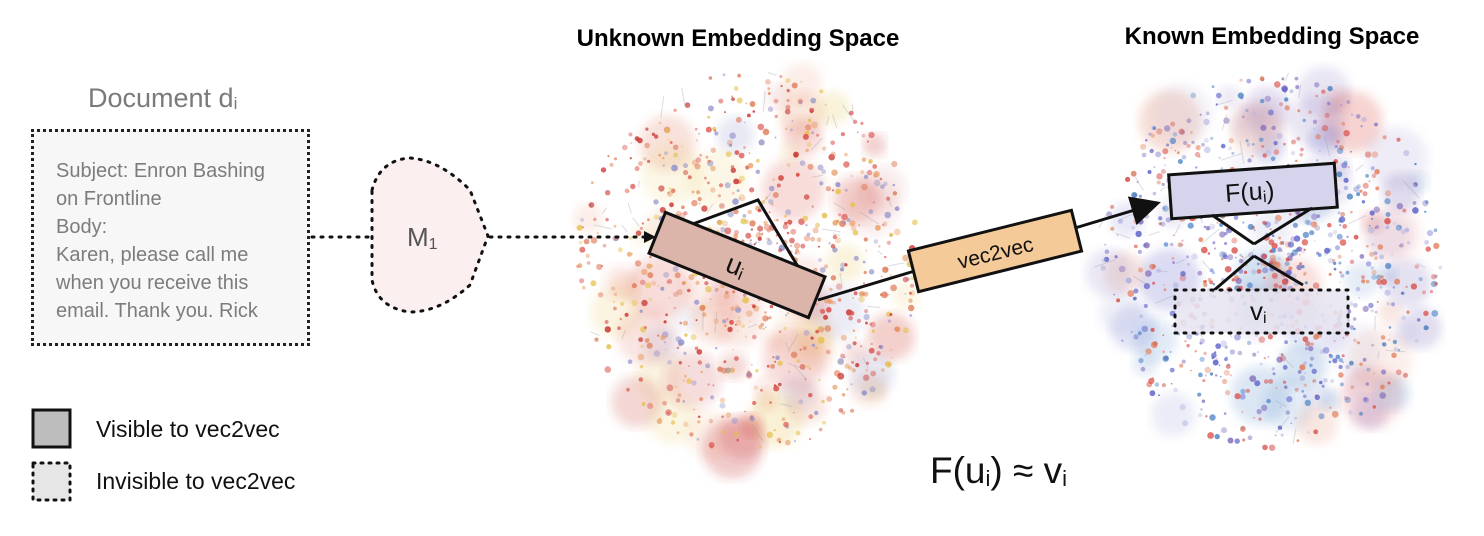 This screenshot has height=536, width=1484. I want to click on f-box: F(ui), so click(1253, 191).